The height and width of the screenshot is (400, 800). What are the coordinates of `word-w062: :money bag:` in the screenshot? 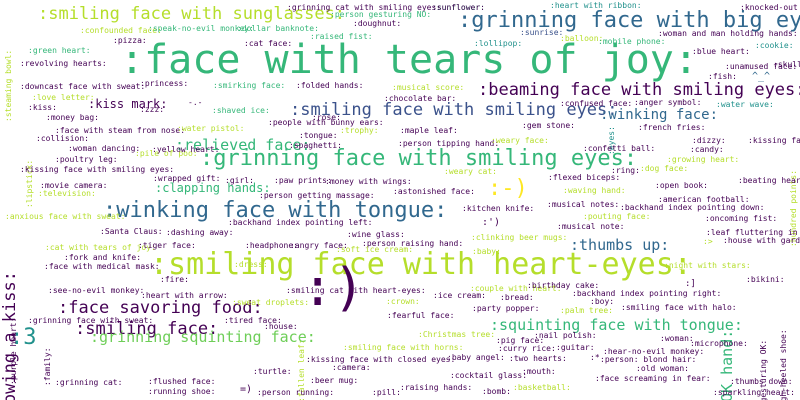 It's located at (72, 117).